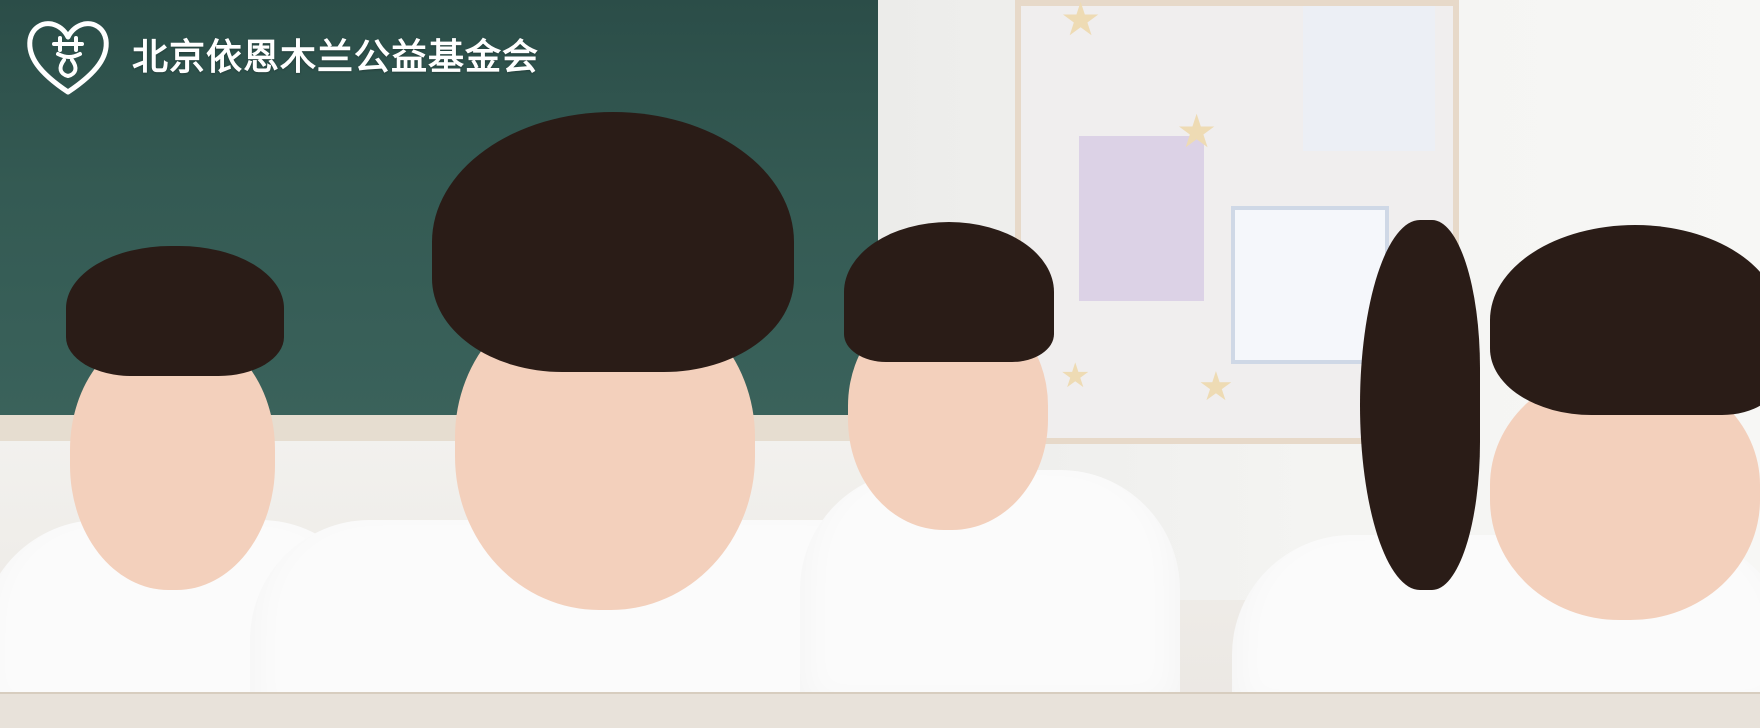 This screenshot has height=728, width=1760. I want to click on heart-logo-icon, so click(68, 58).